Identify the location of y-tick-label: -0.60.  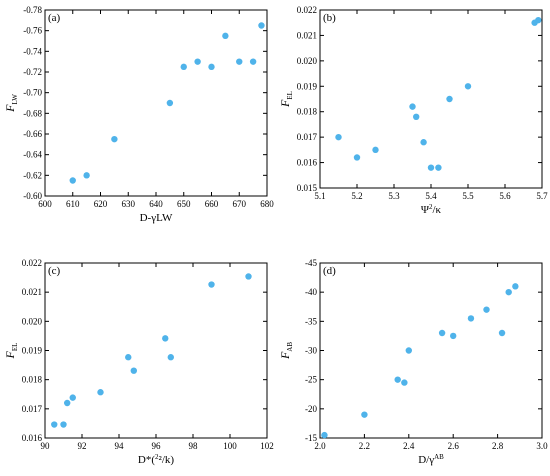
(32, 196).